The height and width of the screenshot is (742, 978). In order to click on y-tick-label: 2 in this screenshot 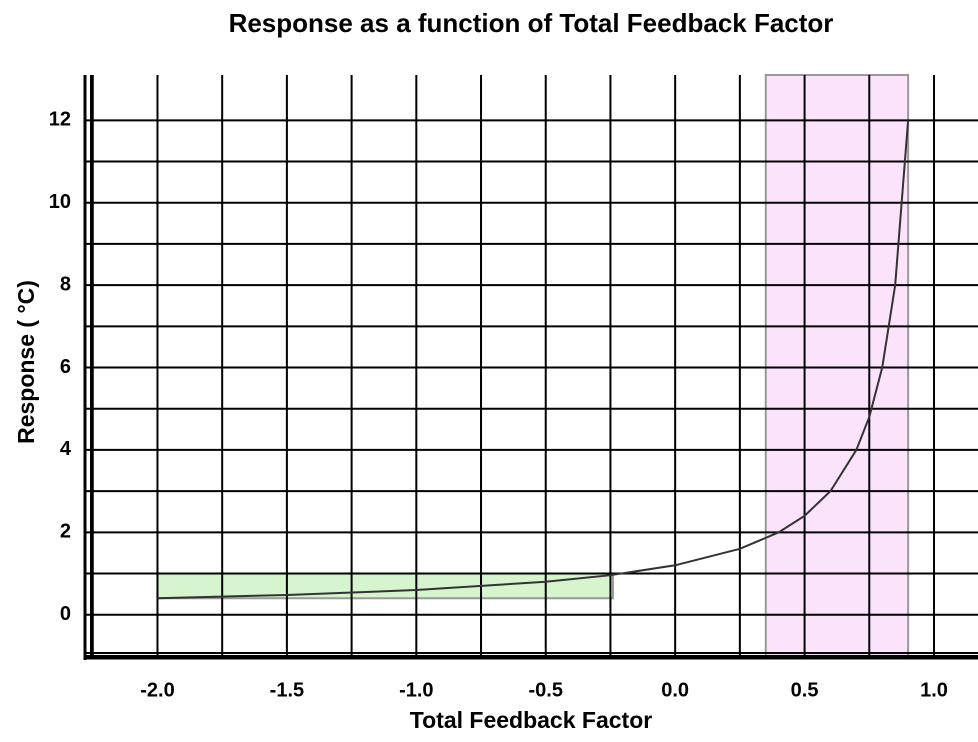, I will do `click(65, 532)`.